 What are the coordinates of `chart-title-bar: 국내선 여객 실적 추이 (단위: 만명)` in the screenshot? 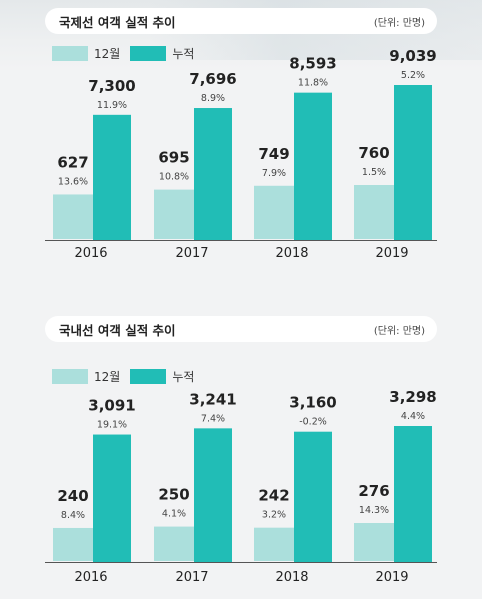 It's located at (241, 329).